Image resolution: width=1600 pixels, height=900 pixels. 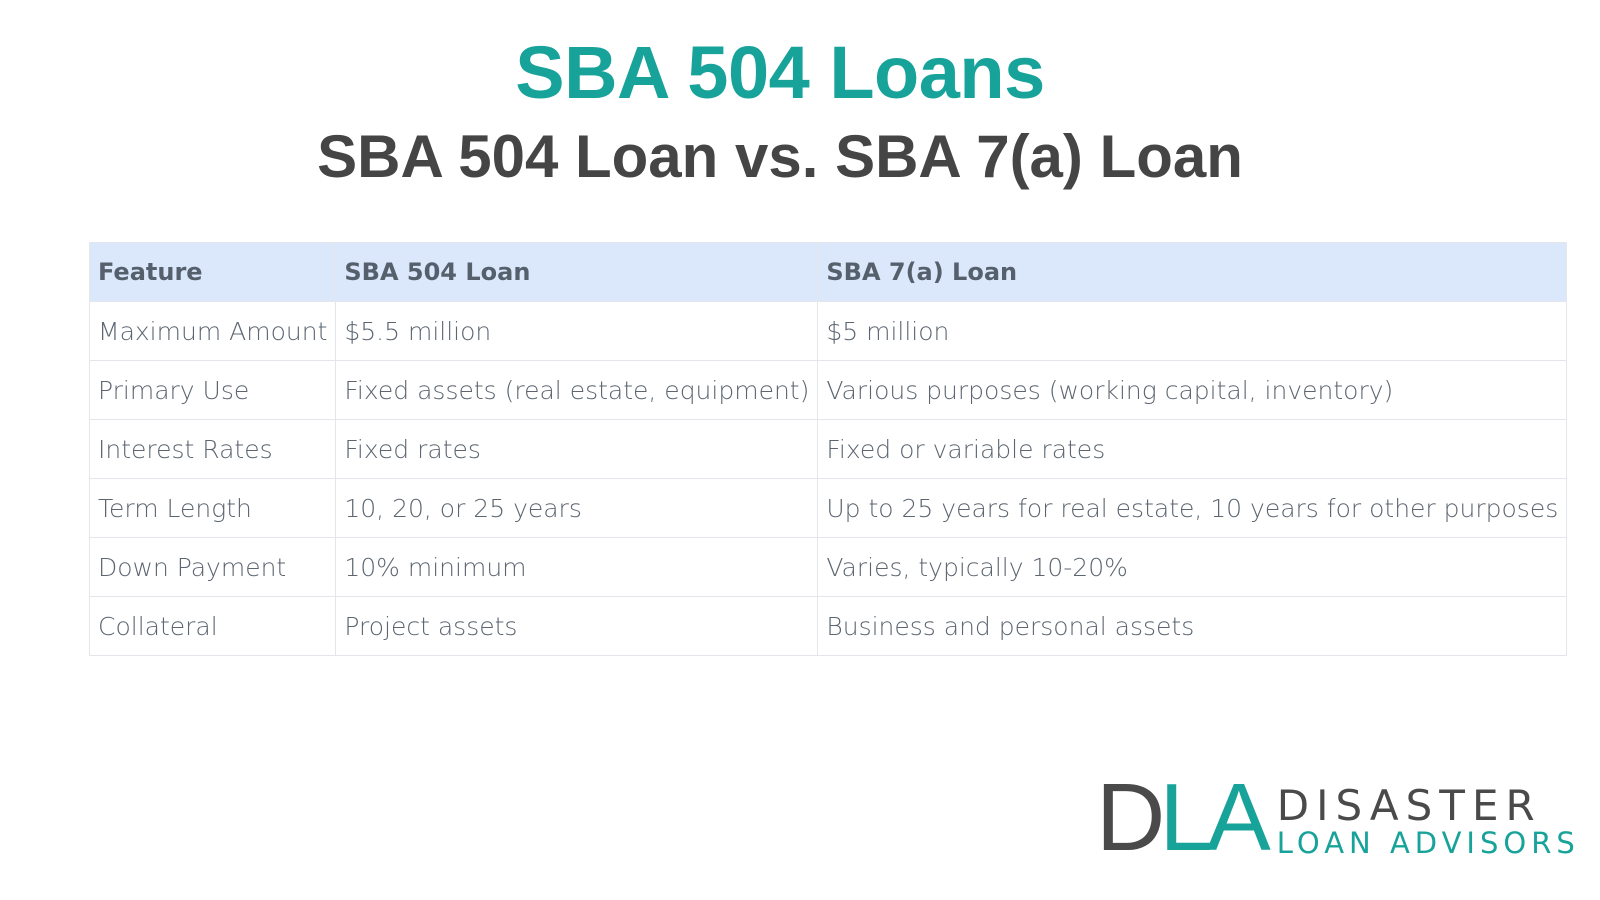 What do you see at coordinates (577, 626) in the screenshot?
I see `table-cell: Project assets` at bounding box center [577, 626].